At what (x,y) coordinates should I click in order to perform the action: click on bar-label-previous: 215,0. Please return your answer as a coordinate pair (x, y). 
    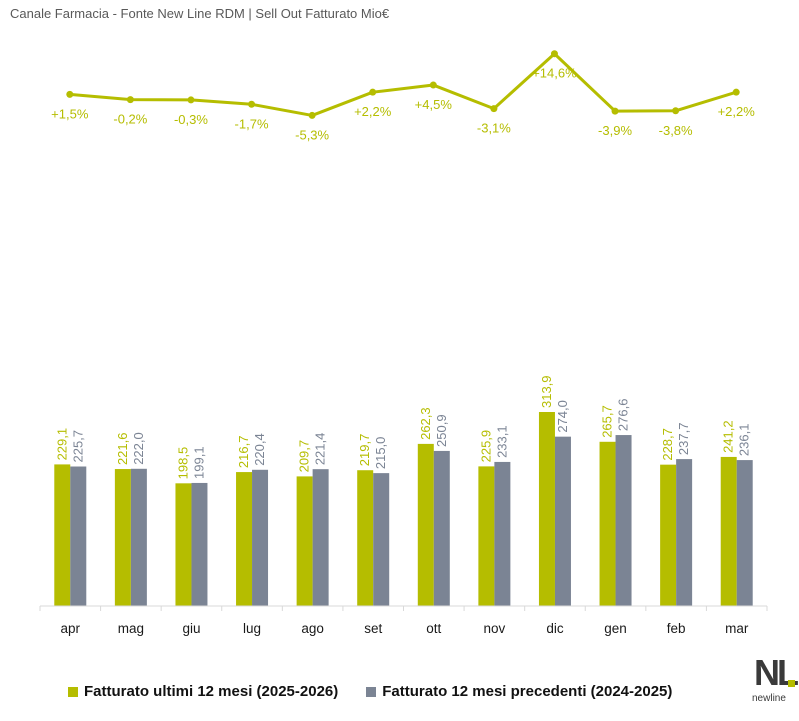
    Looking at the image, I should click on (380, 453).